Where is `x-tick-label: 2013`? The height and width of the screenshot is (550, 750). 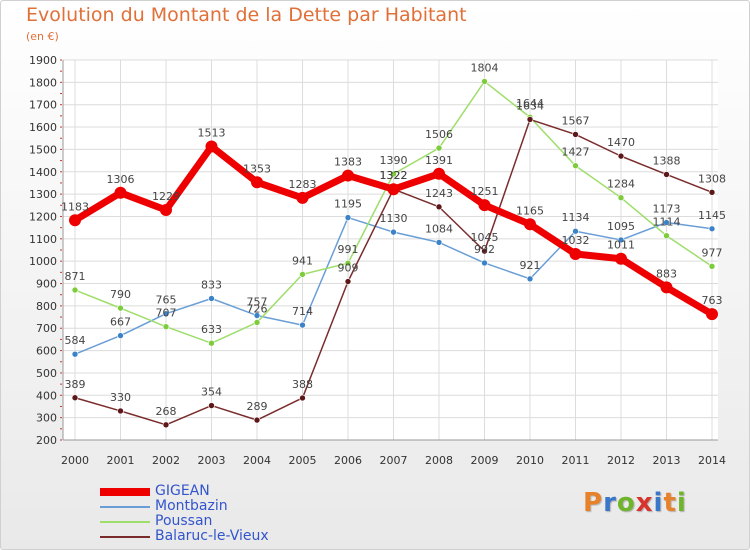 x-tick-label: 2013 is located at coordinates (667, 460).